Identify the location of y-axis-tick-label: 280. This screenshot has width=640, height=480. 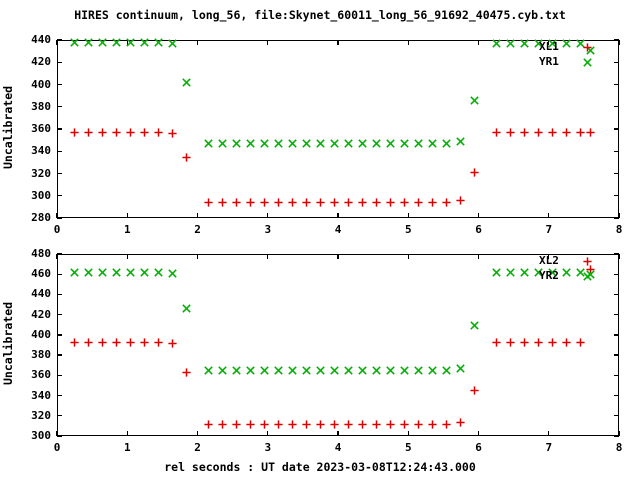
(41, 217).